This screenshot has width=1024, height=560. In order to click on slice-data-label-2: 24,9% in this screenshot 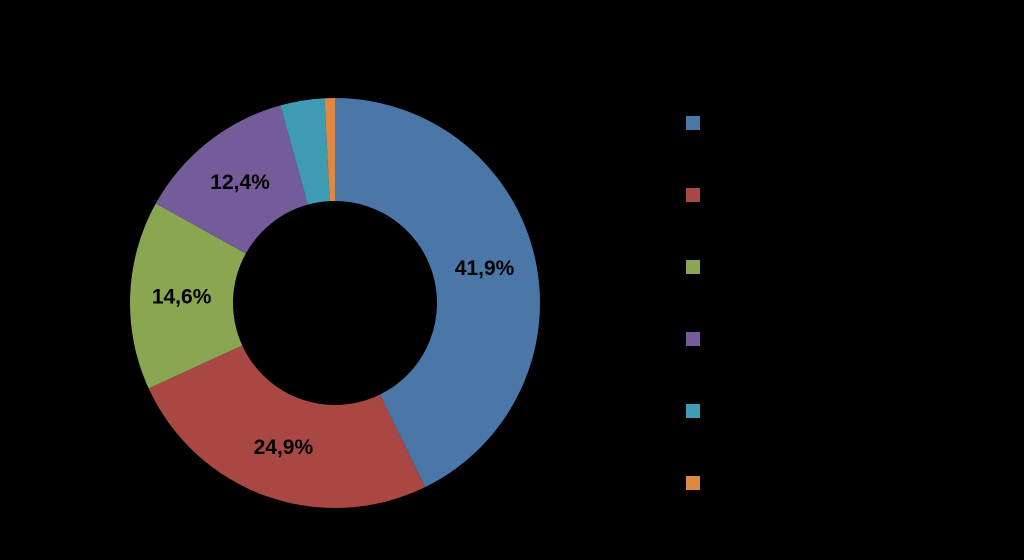, I will do `click(284, 447)`.